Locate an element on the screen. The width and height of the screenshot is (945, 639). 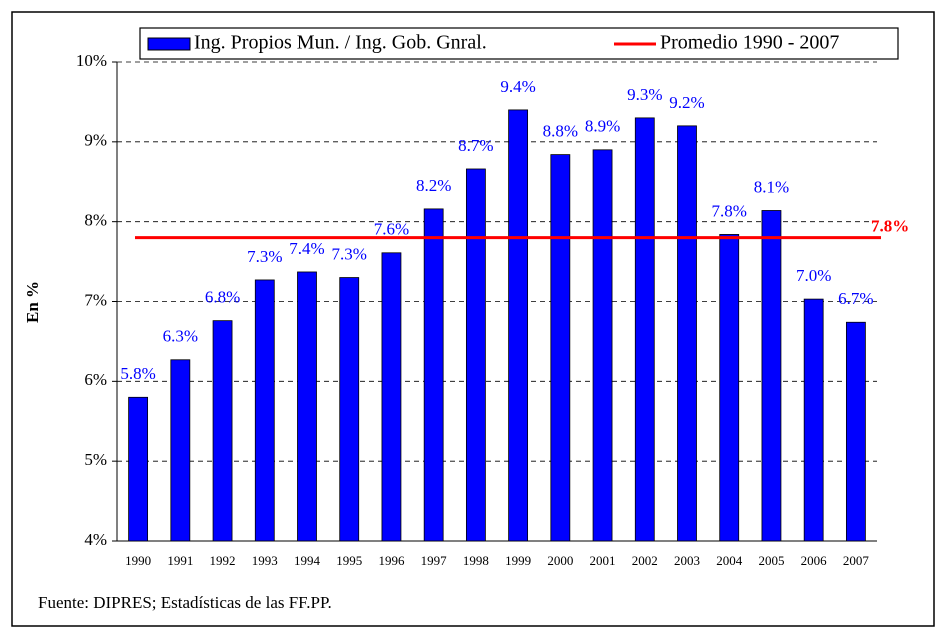
y-tick-label: 8% is located at coordinates (95, 220).